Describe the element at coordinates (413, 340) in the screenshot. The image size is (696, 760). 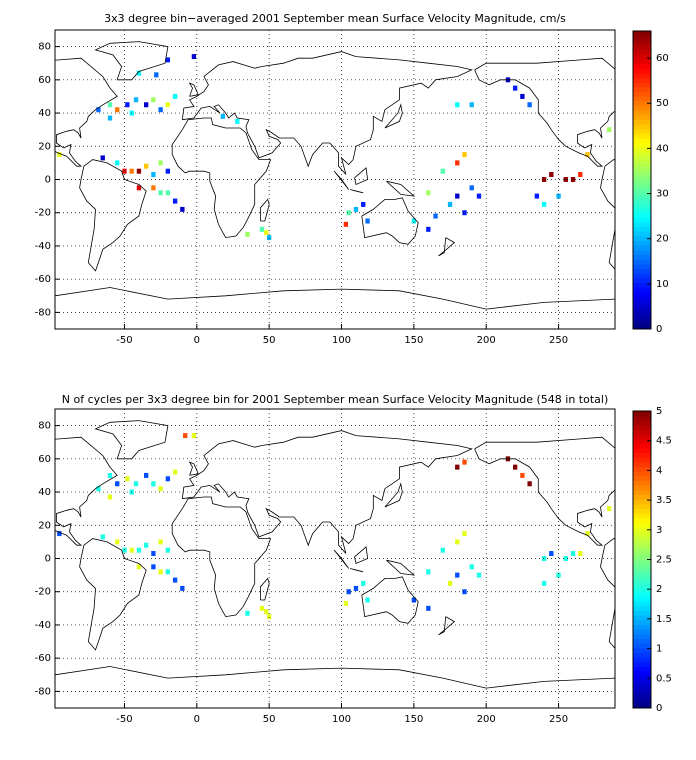
I see `x-tick-label: 150` at that location.